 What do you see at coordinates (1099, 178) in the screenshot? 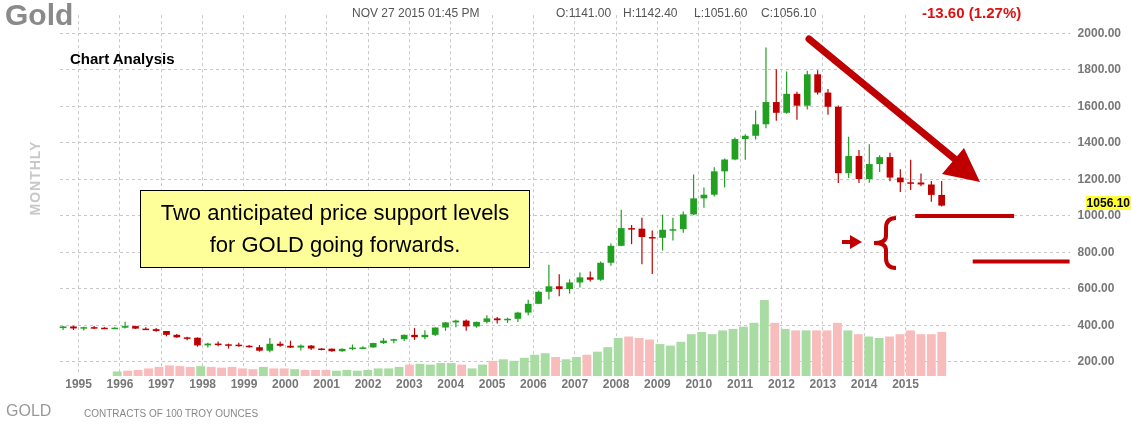
I see `y-tick-label: 1200.00` at bounding box center [1099, 178].